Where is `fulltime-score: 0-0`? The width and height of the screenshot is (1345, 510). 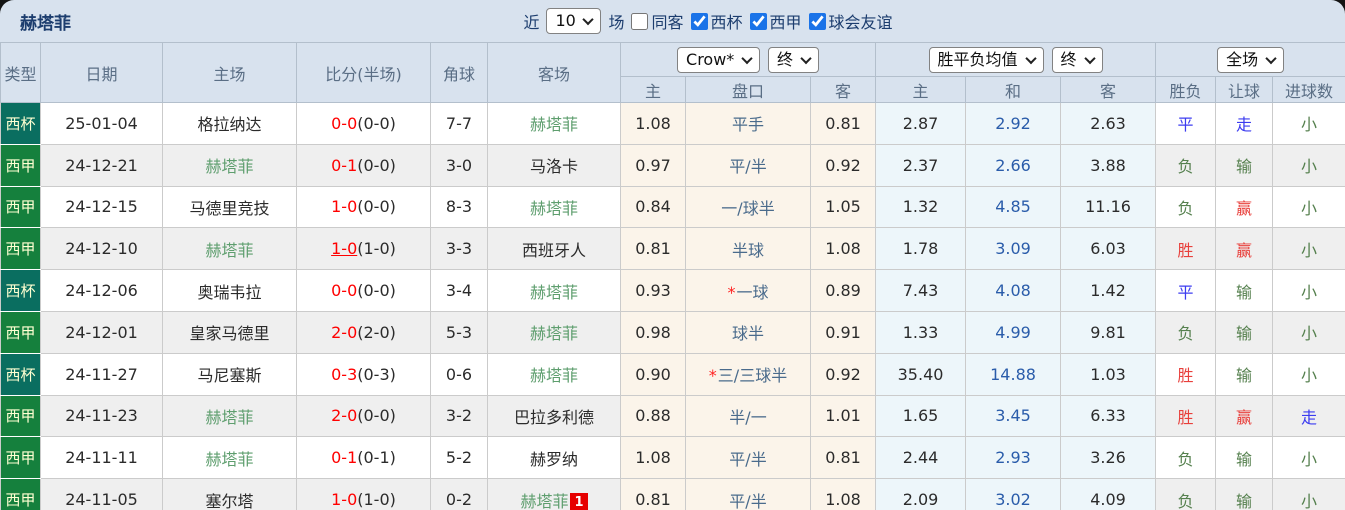 fulltime-score: 0-0 is located at coordinates (344, 291).